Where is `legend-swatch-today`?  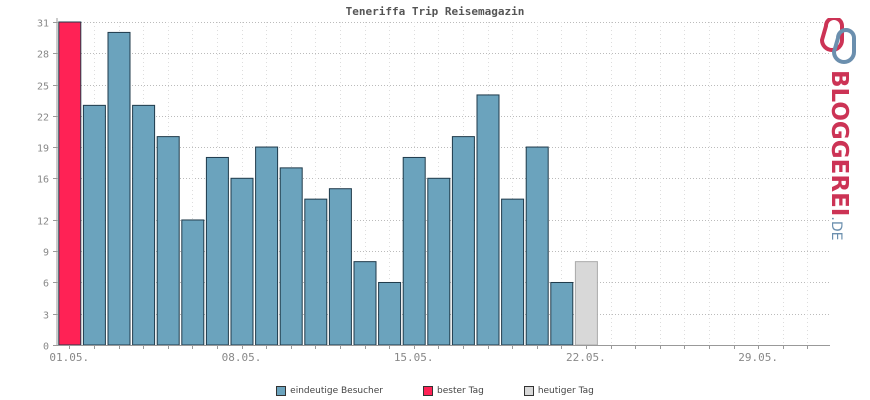
legend-swatch-today is located at coordinates (528, 391).